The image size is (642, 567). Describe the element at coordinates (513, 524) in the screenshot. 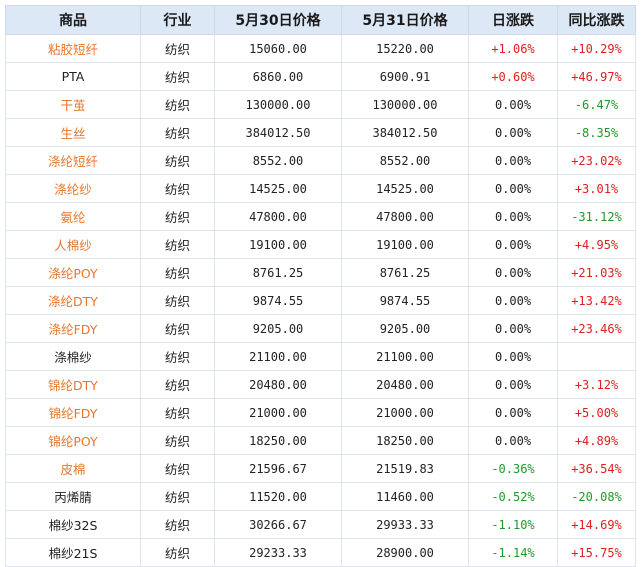

I see `daily-change-cell: -1.10%` at that location.